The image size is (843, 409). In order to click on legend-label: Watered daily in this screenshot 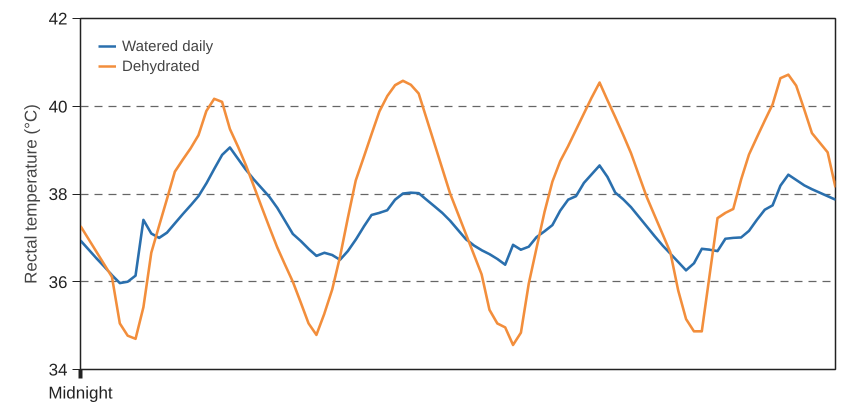, I will do `click(168, 46)`.